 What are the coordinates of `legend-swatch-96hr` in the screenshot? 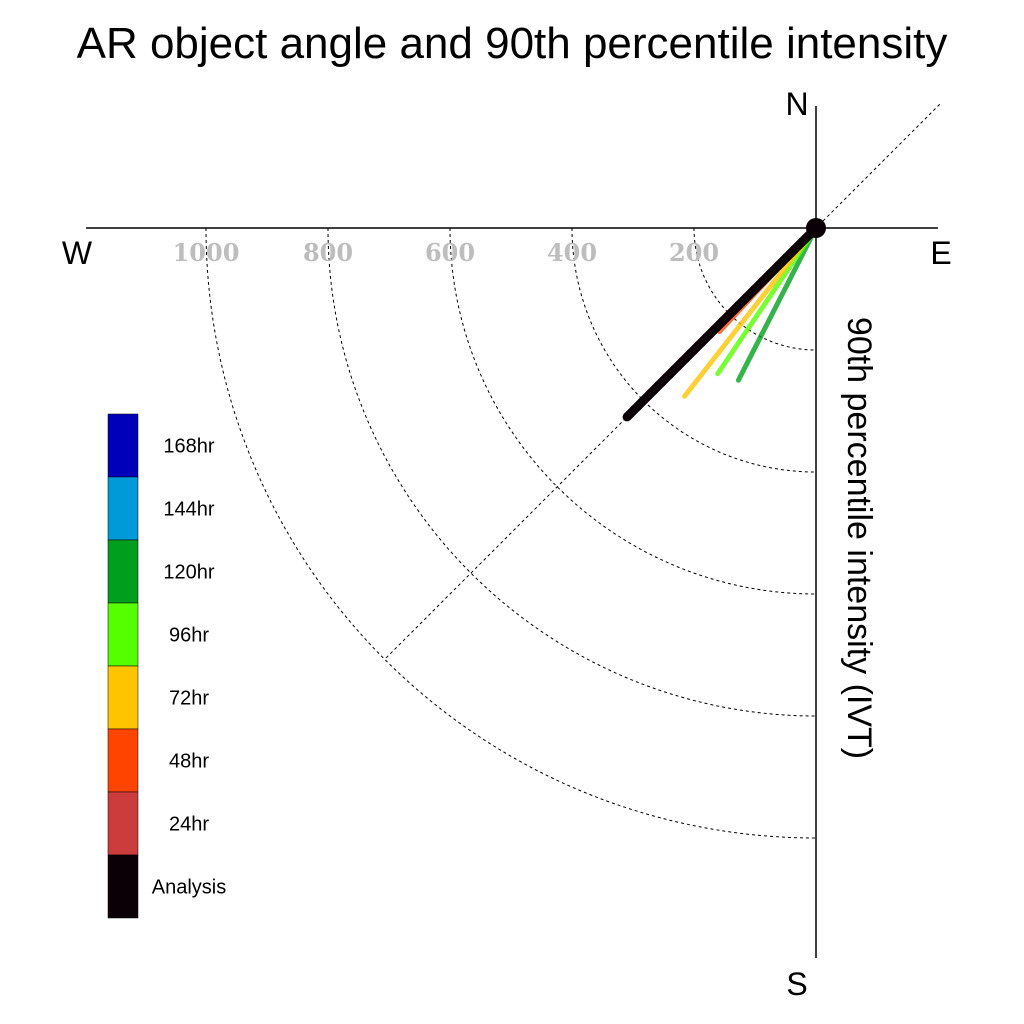 It's located at (123, 634).